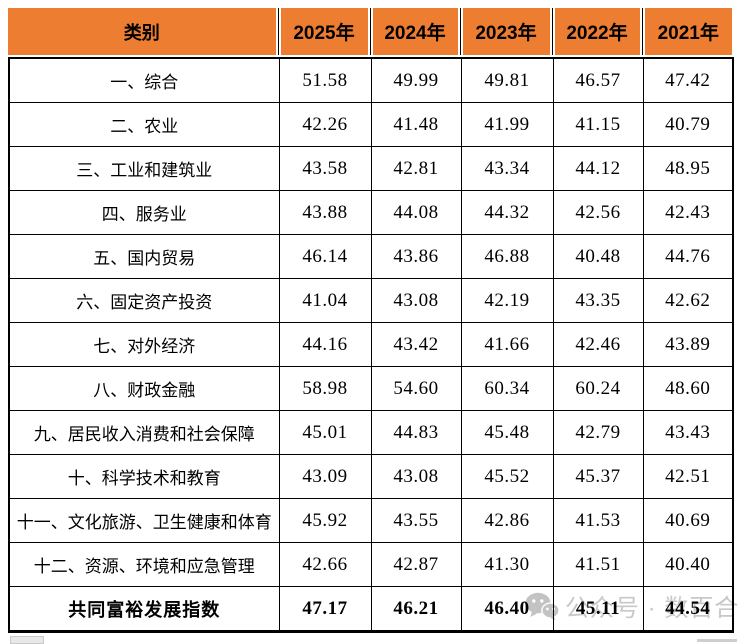 This screenshot has height=644, width=740. What do you see at coordinates (325, 344) in the screenshot?
I see `value-cell: 44.16` at bounding box center [325, 344].